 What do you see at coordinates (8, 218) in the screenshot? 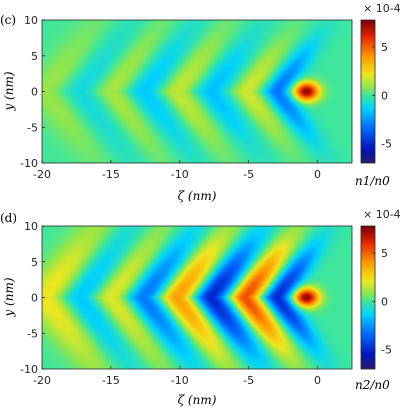
I see `panel-label-d: (d)` at bounding box center [8, 218].